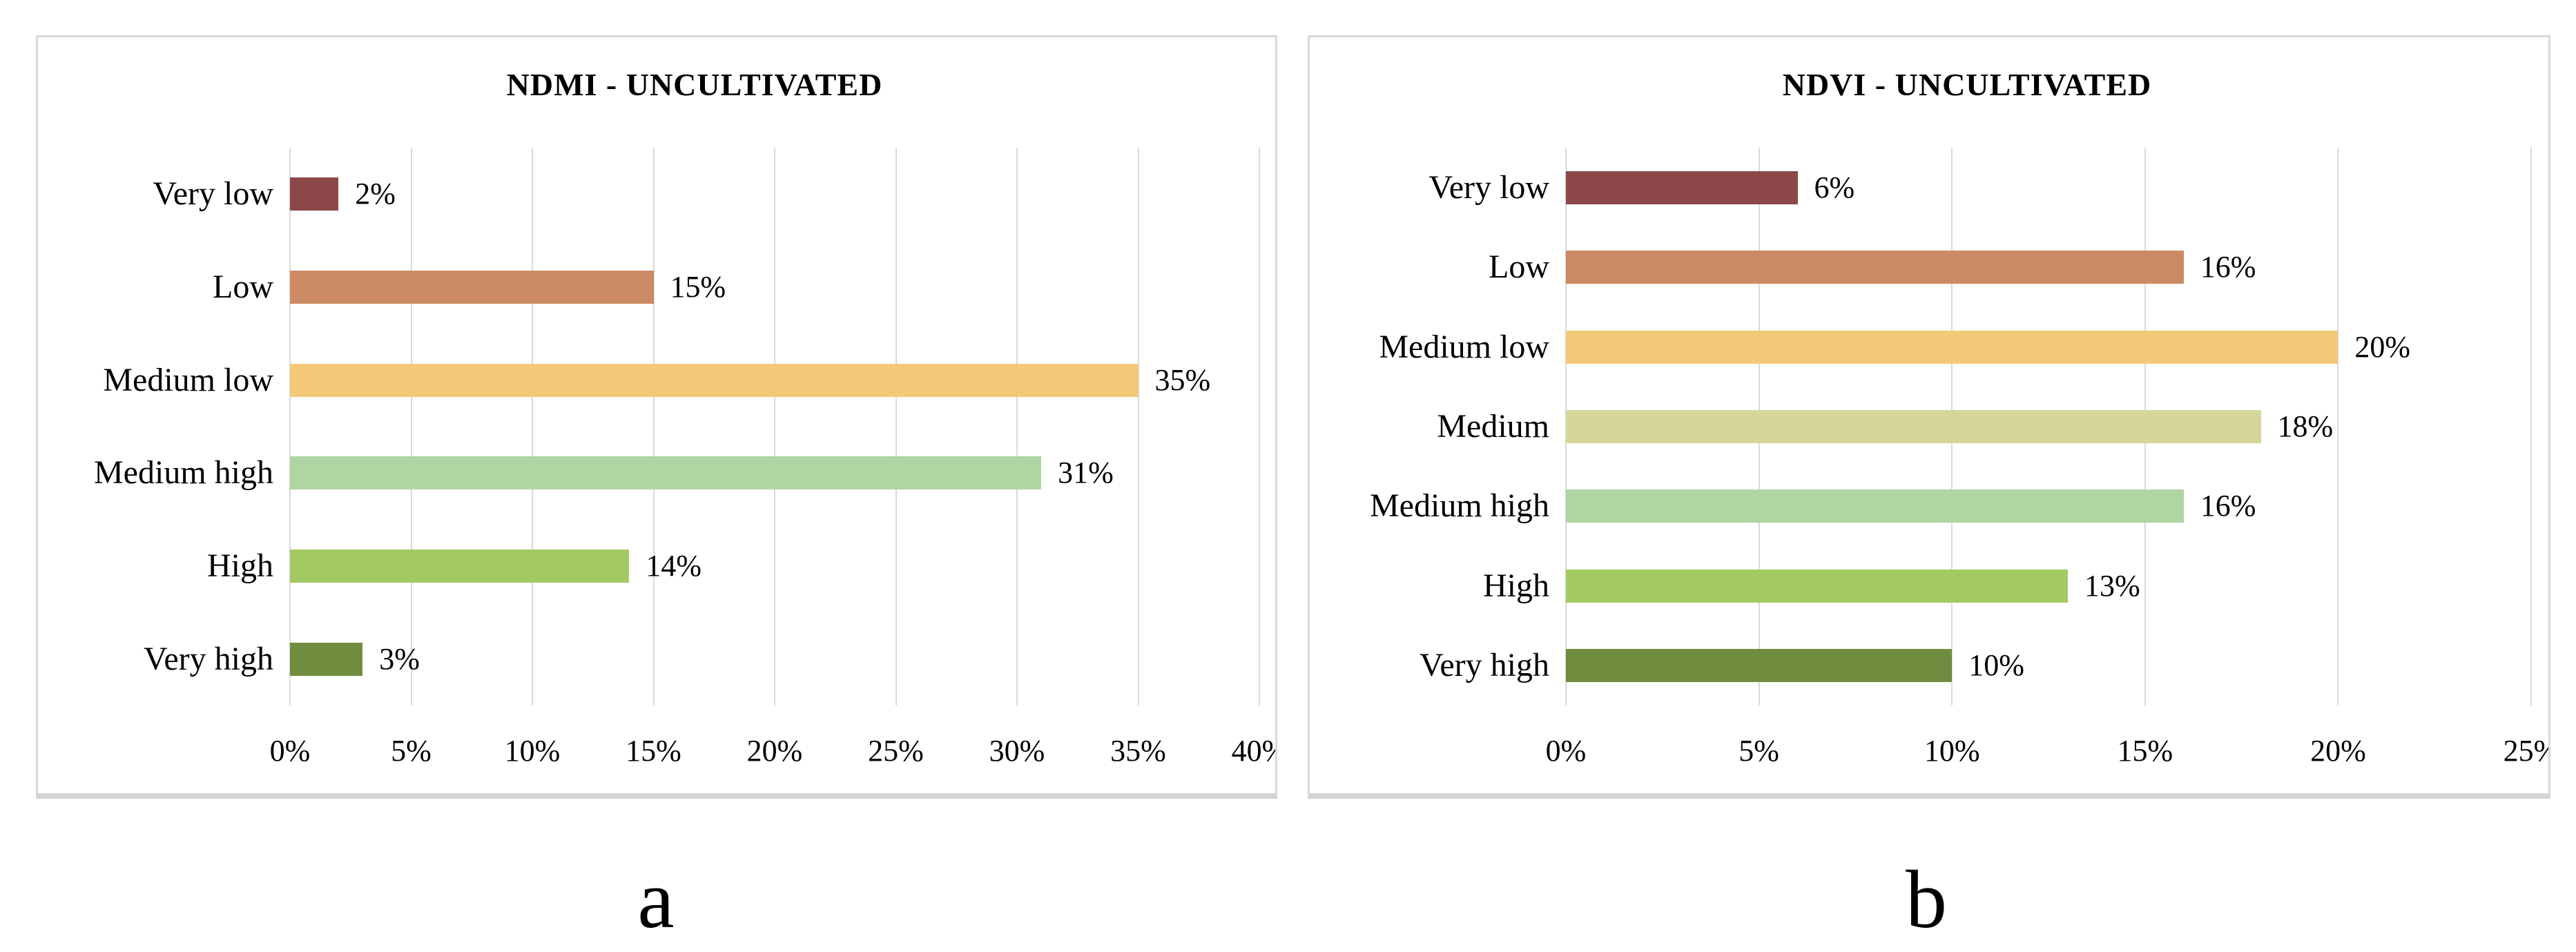  Describe the element at coordinates (2383, 346) in the screenshot. I see `value-label-medium-low: 20%` at that location.